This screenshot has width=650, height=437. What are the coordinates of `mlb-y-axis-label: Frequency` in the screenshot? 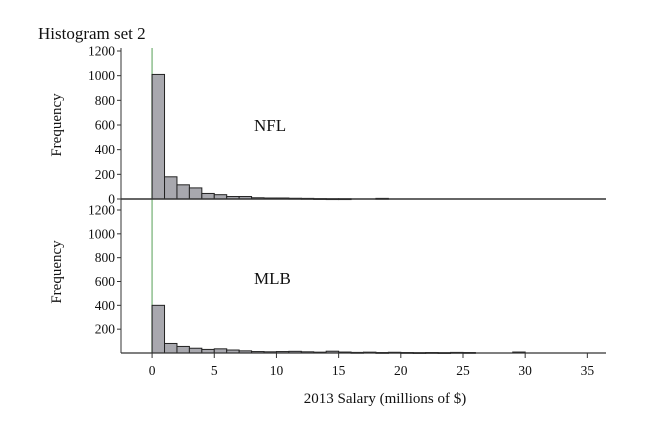 It's located at (57, 272).